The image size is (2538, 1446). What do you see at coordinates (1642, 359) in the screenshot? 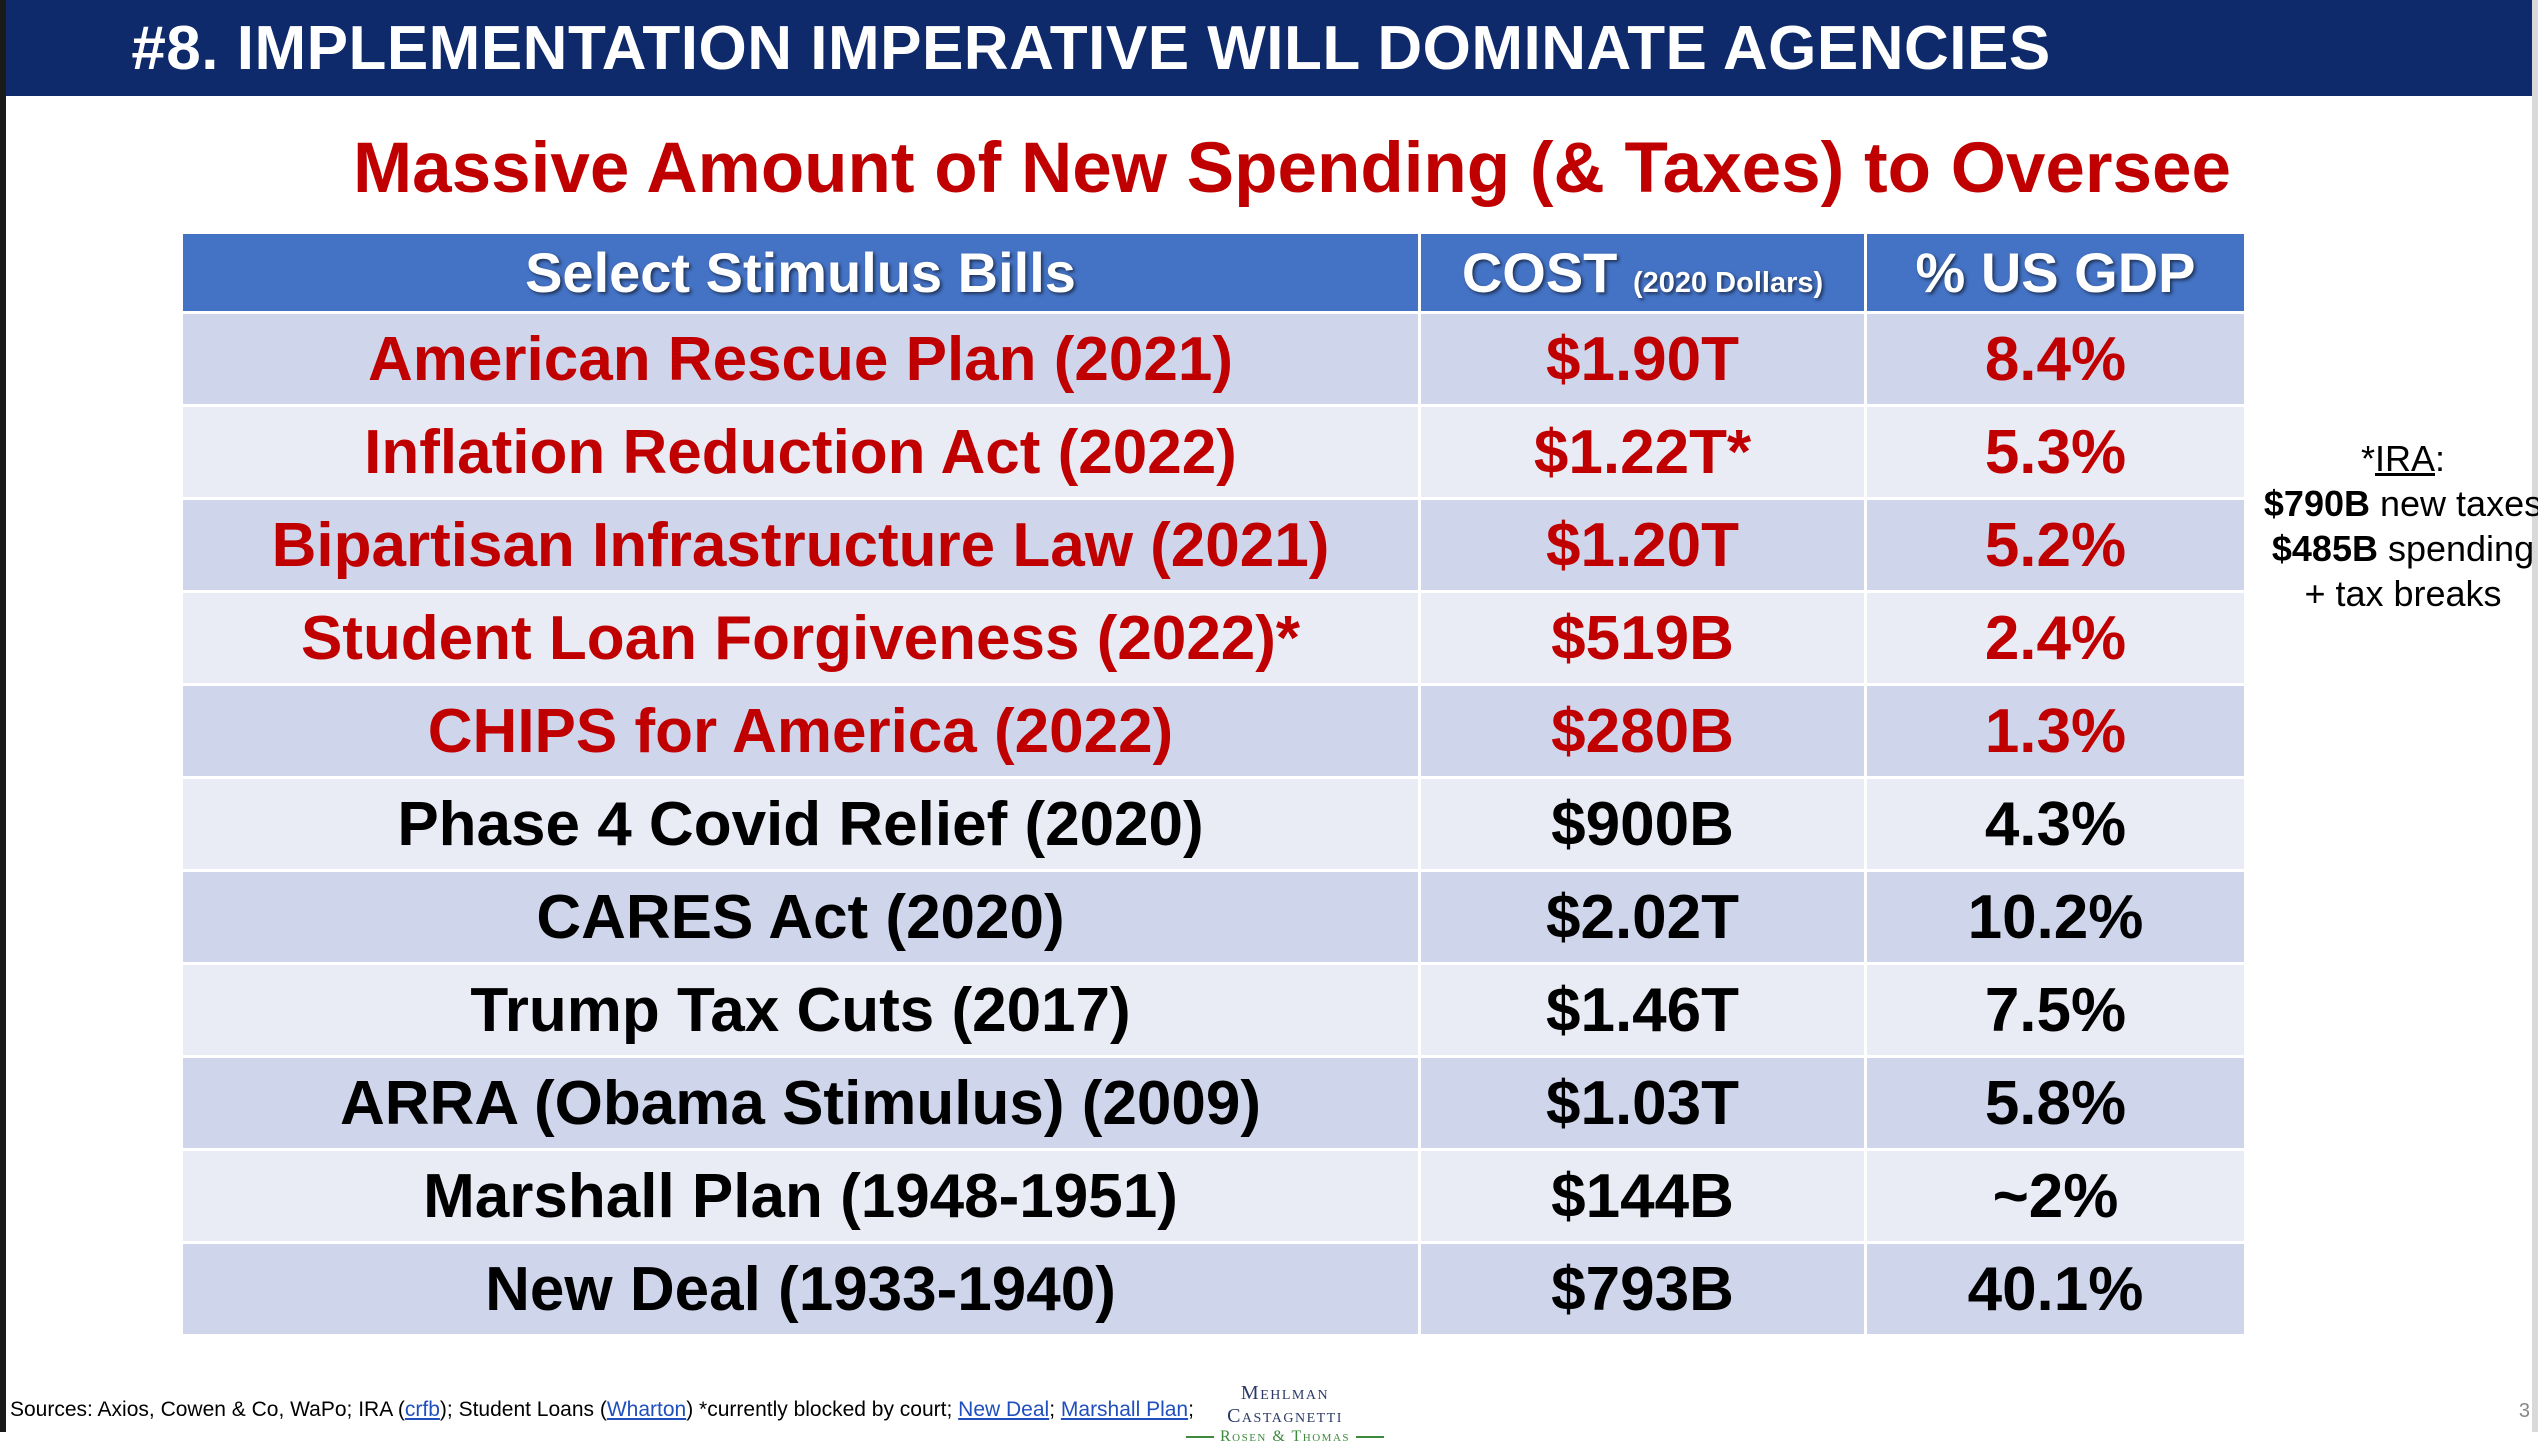
I see `cell-cost: $1.90T` at bounding box center [1642, 359].